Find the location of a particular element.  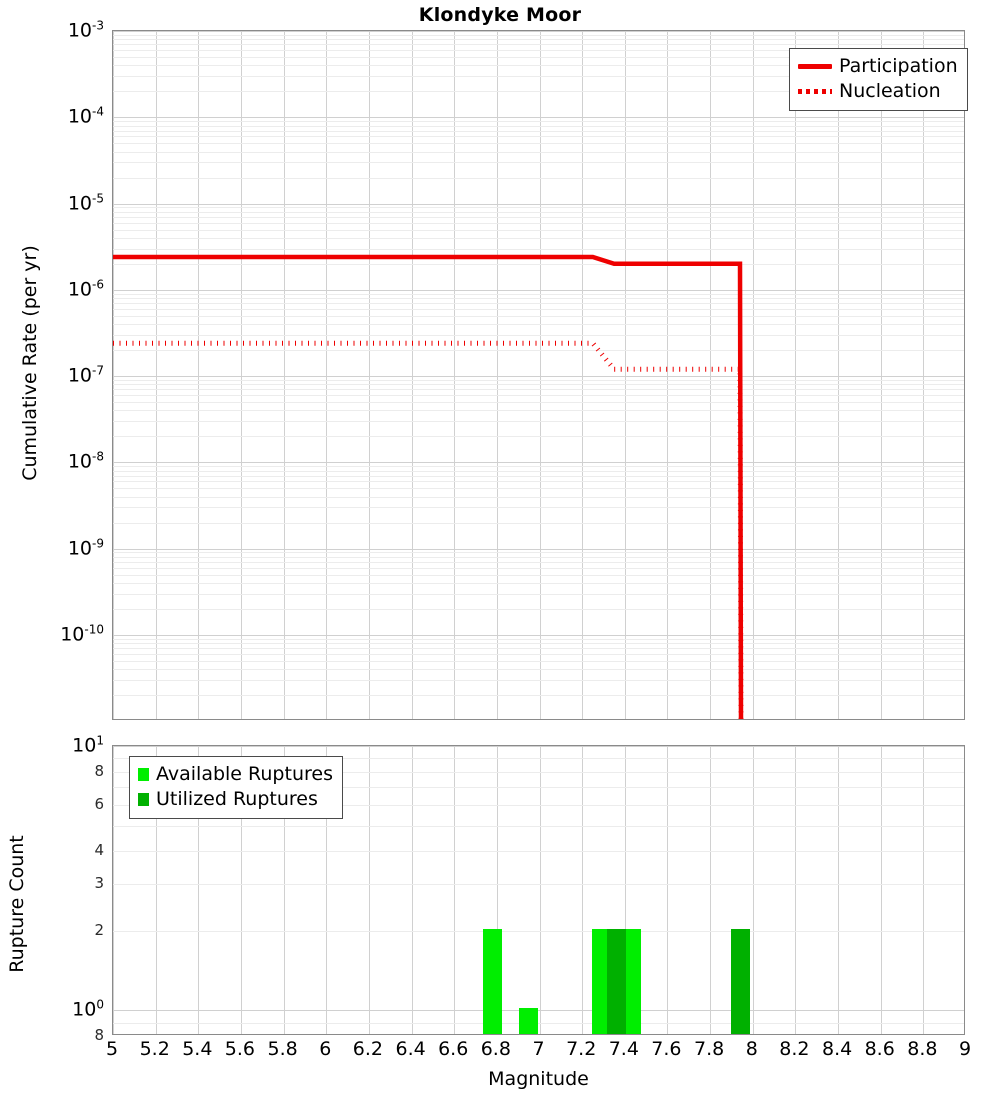

x-tick-label: 8.6 is located at coordinates (879, 1049).